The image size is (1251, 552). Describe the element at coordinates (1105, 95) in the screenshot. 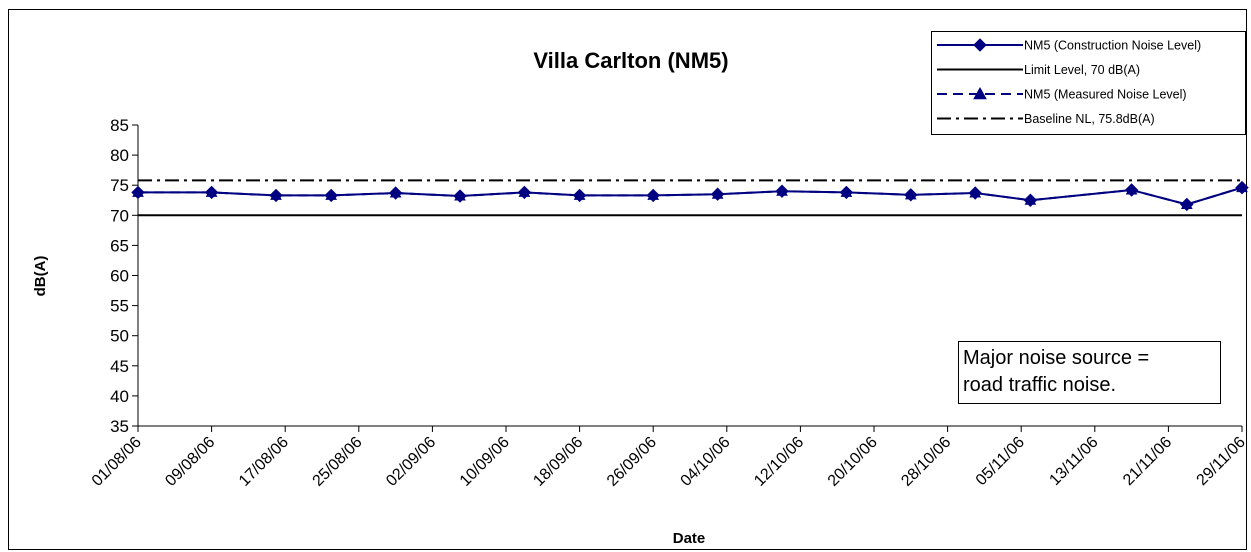

I see `legend-entry-label: NM5 (Measured Noise Level)` at that location.